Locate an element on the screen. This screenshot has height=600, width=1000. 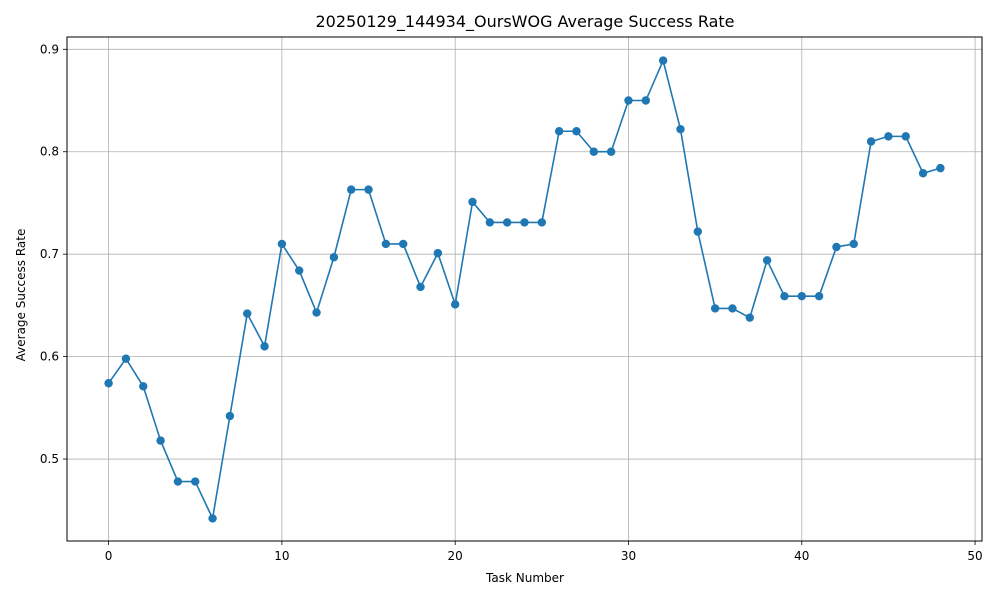
x-tick-label: 20 is located at coordinates (455, 556).